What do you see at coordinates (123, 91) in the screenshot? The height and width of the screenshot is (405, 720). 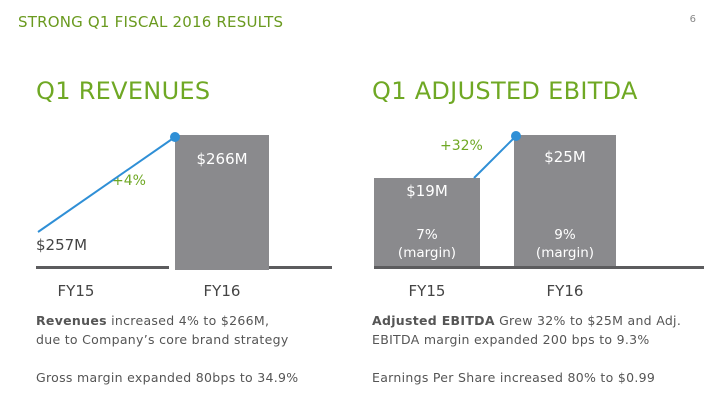 I see `revenues-section-title: Q1 REVENUES` at bounding box center [123, 91].